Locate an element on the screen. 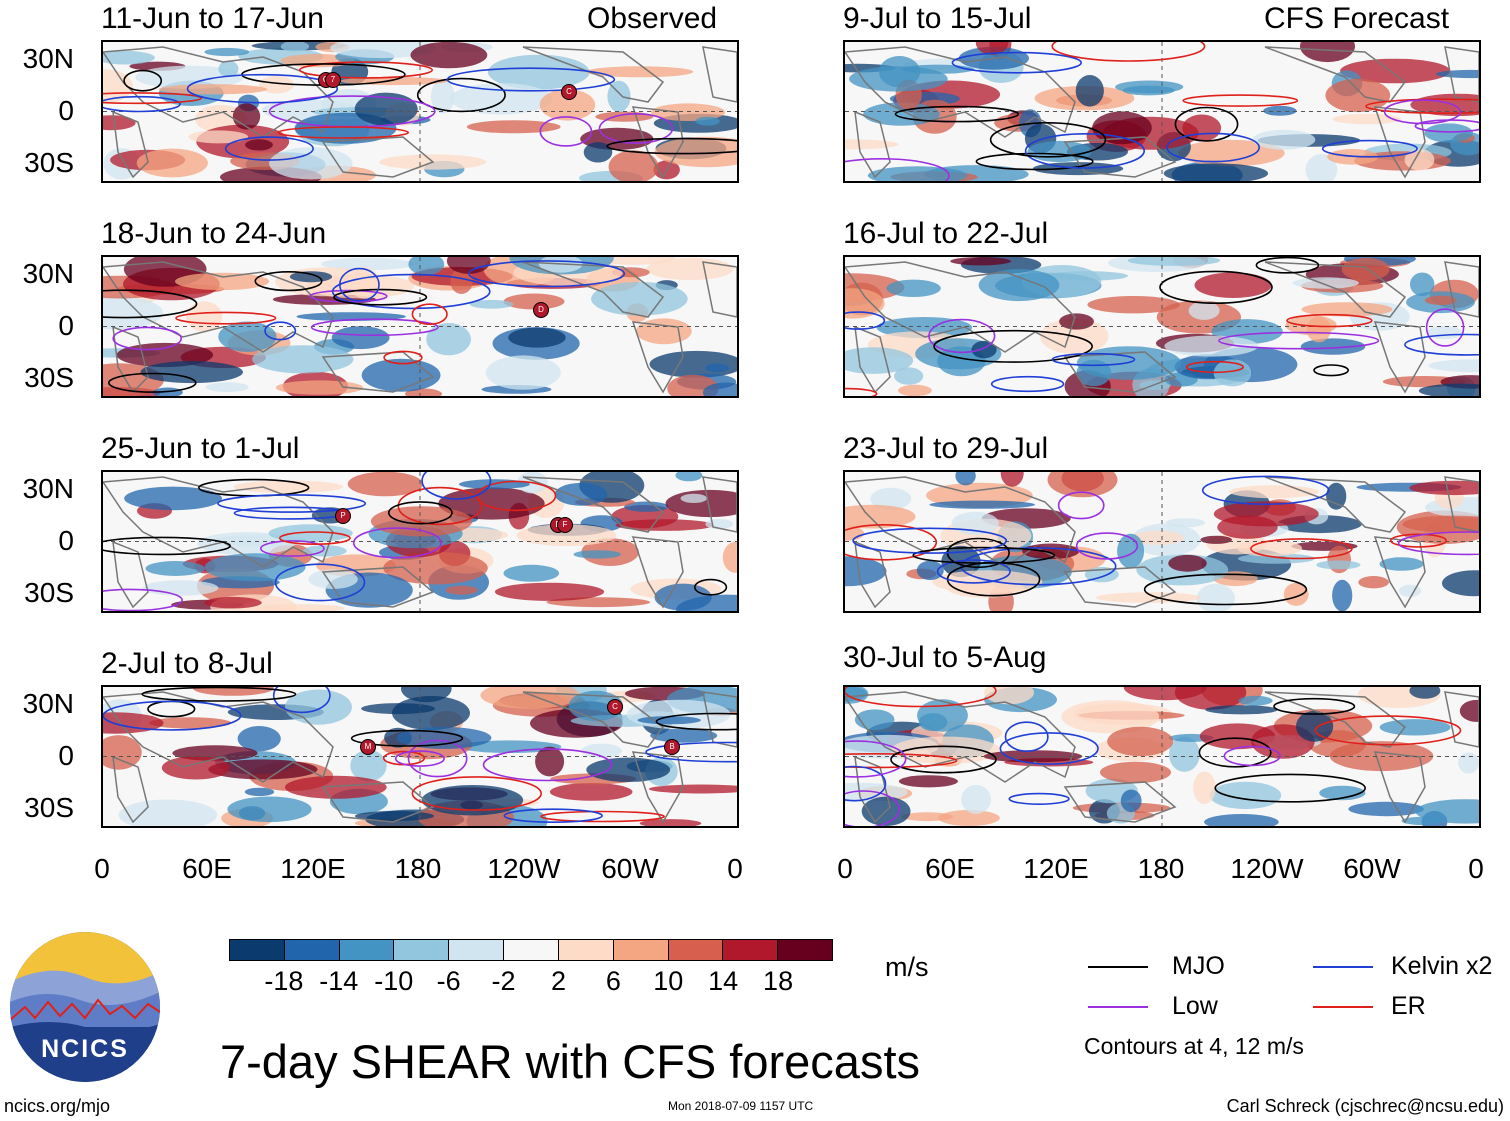 Image resolution: width=1510 pixels, height=1121 pixels. colorbar-tick-label: 10 is located at coordinates (668, 981).